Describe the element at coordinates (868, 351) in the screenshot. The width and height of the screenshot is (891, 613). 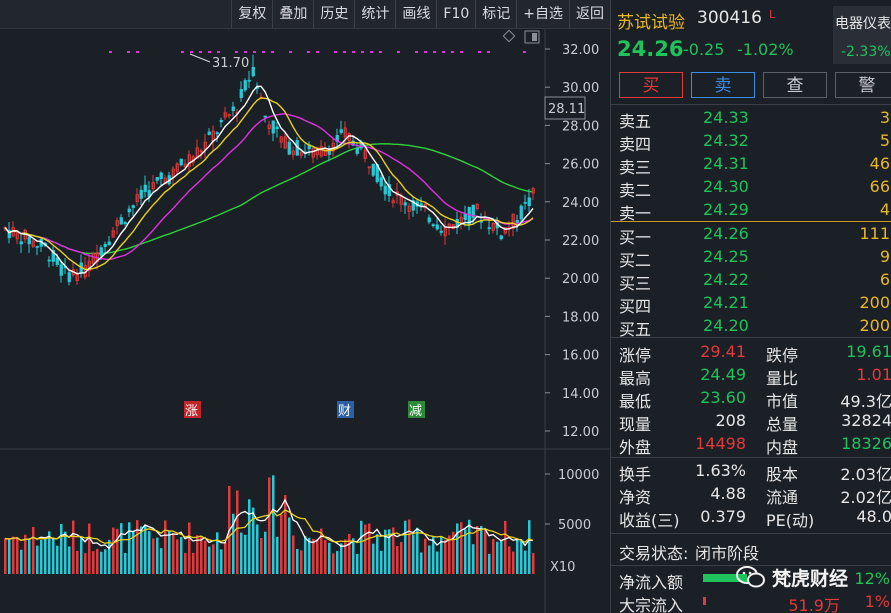
I see `stat-value: 19.61` at that location.